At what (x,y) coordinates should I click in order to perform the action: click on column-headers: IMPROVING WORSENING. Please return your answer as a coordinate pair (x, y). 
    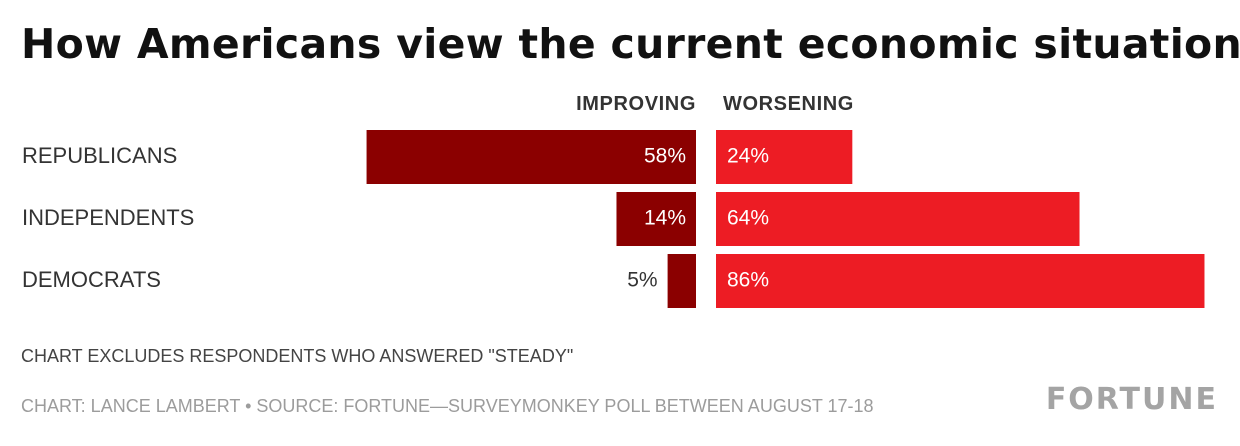
    Looking at the image, I should click on (715, 104).